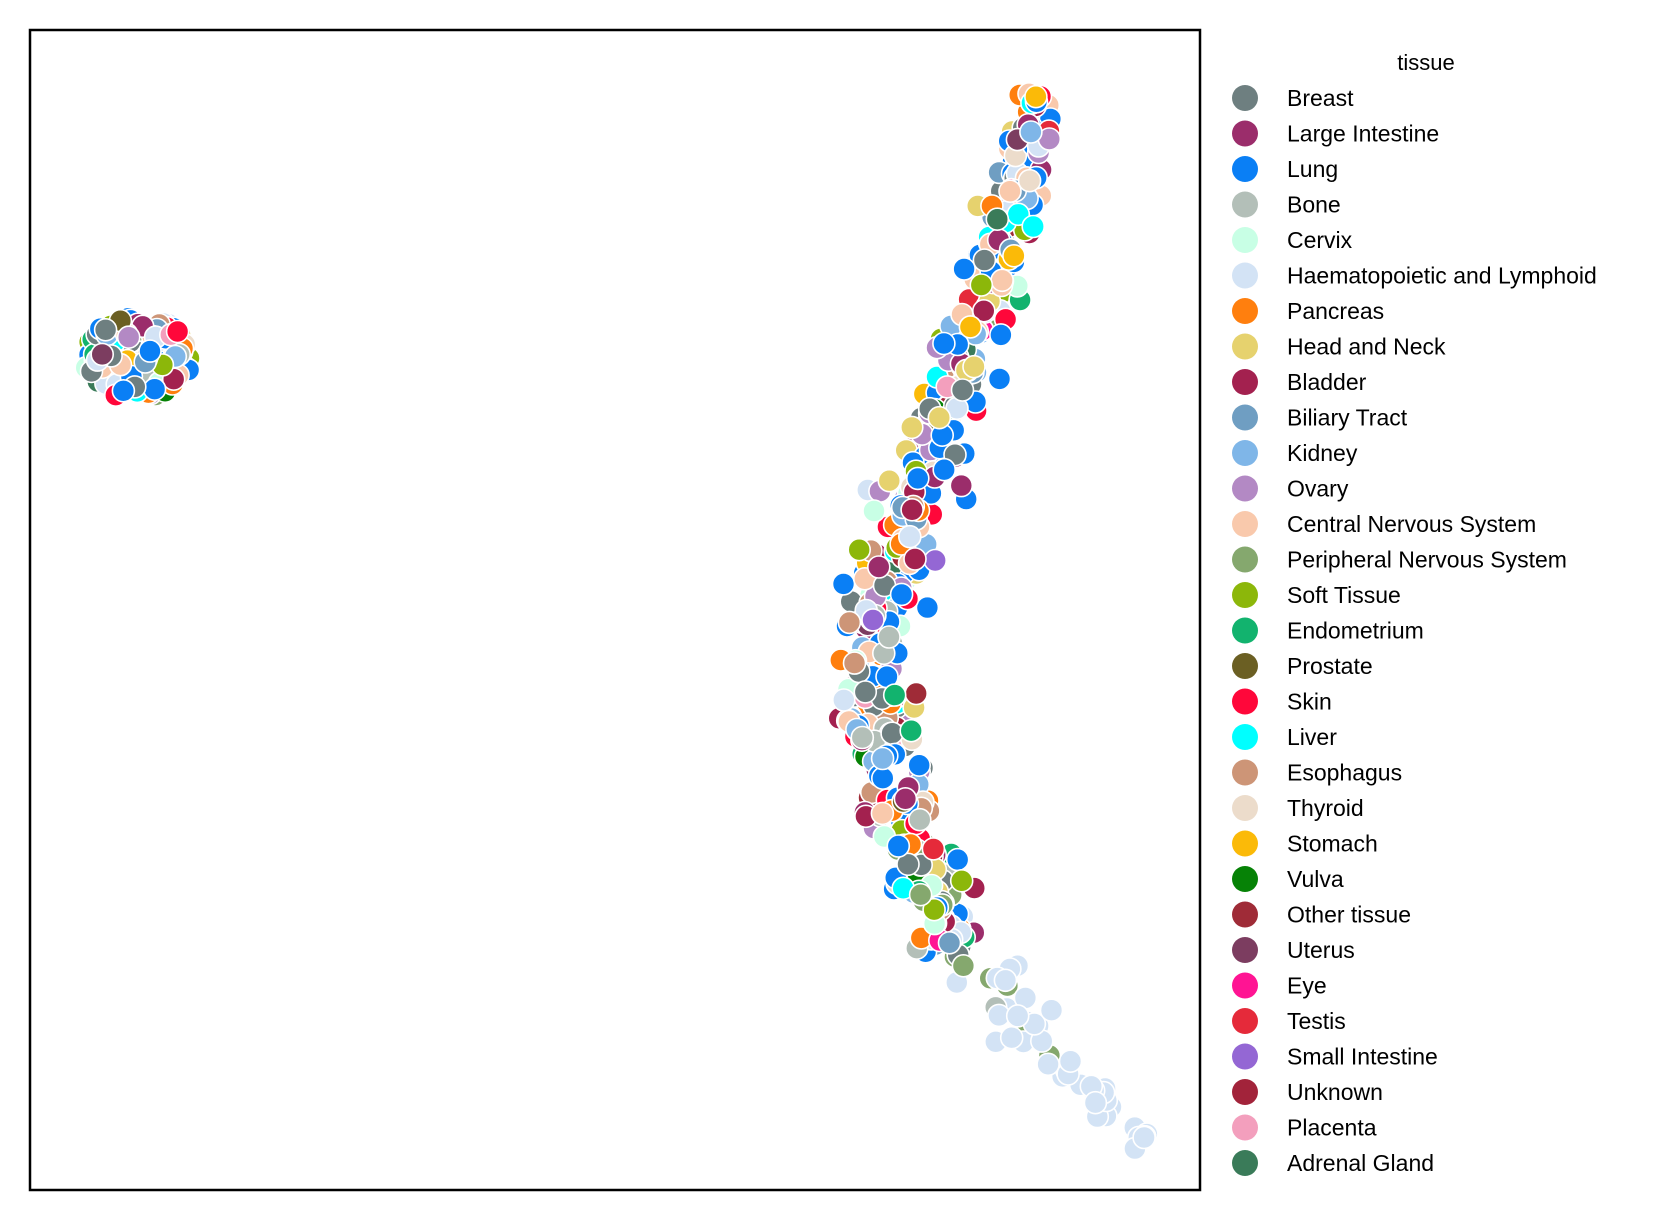 This screenshot has width=1662, height=1220. I want to click on legend-item: Small Intestine, so click(1335, 1056).